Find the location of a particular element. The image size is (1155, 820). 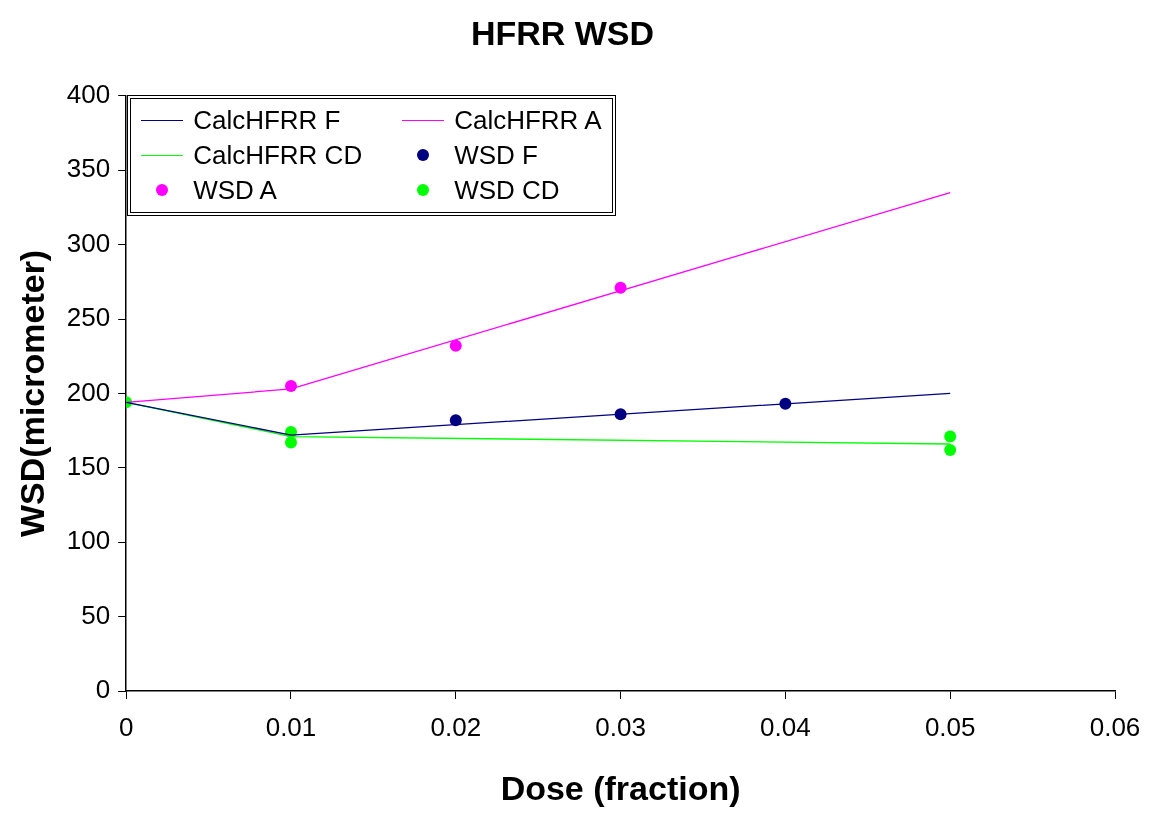

y-tick-label: 50 is located at coordinates (96, 614).